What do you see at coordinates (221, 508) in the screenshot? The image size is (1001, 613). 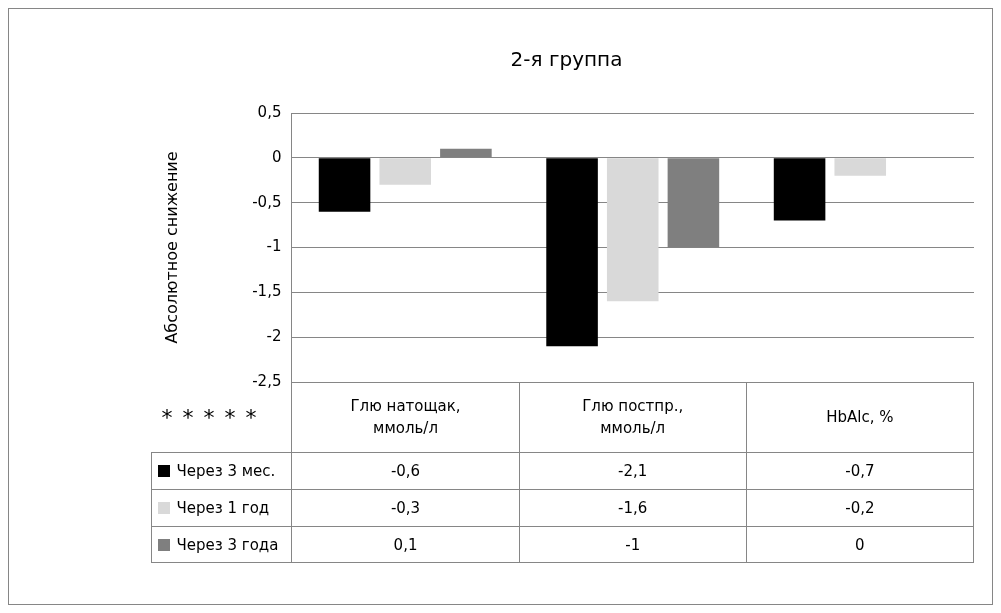 I see `legend-label: Через 1 год` at bounding box center [221, 508].